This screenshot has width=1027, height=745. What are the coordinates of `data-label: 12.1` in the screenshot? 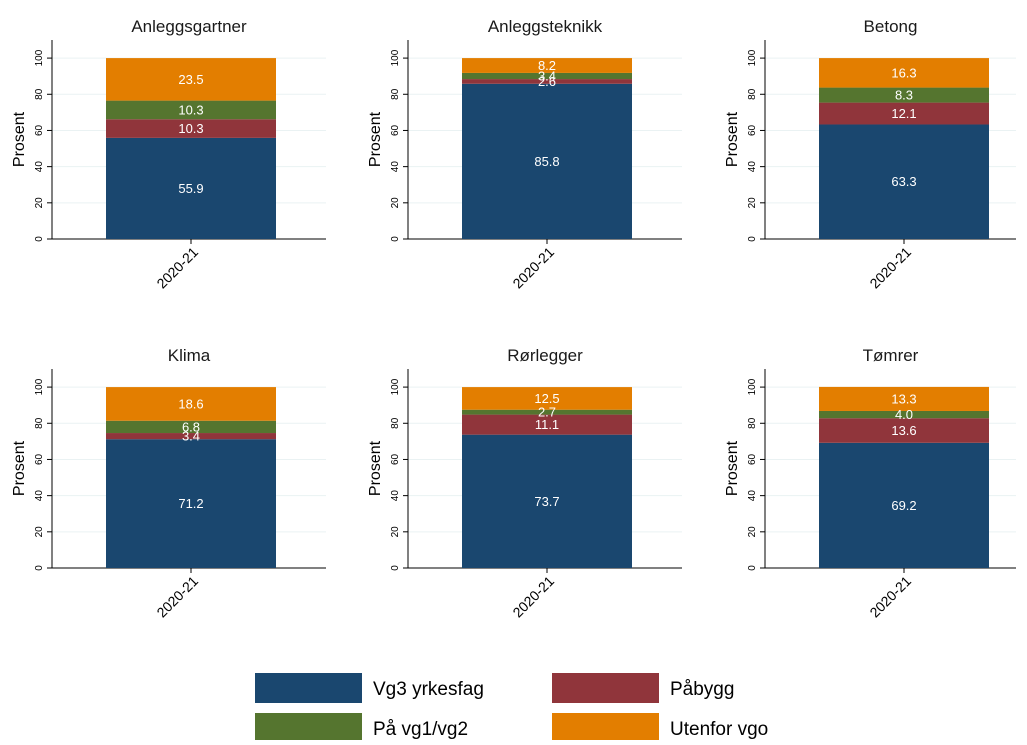 It's located at (903, 113).